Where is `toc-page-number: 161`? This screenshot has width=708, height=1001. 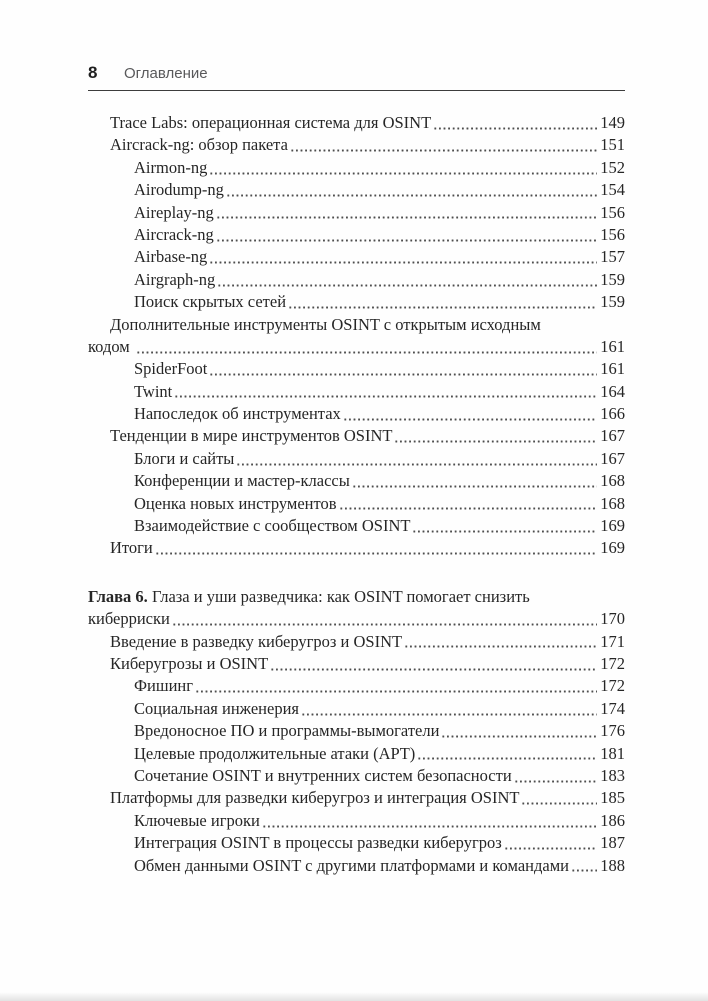 toc-page-number: 161 is located at coordinates (612, 346).